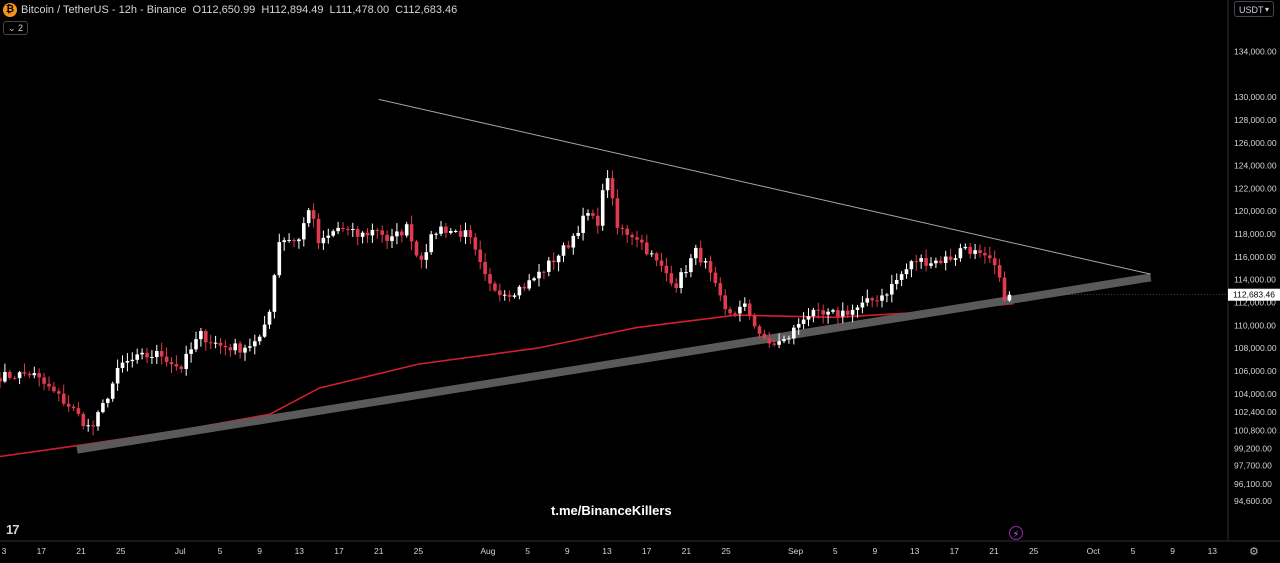 Image resolution: width=1280 pixels, height=563 pixels. What do you see at coordinates (1255, 325) in the screenshot?
I see `price-tick-label: 110,000.00` at bounding box center [1255, 325].